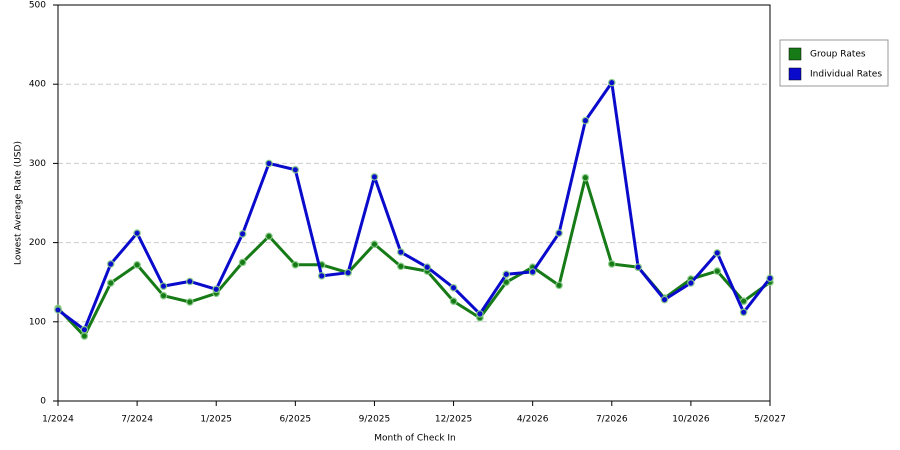 The image size is (900, 450). I want to click on x-tick-label: 7/2026, so click(612, 420).